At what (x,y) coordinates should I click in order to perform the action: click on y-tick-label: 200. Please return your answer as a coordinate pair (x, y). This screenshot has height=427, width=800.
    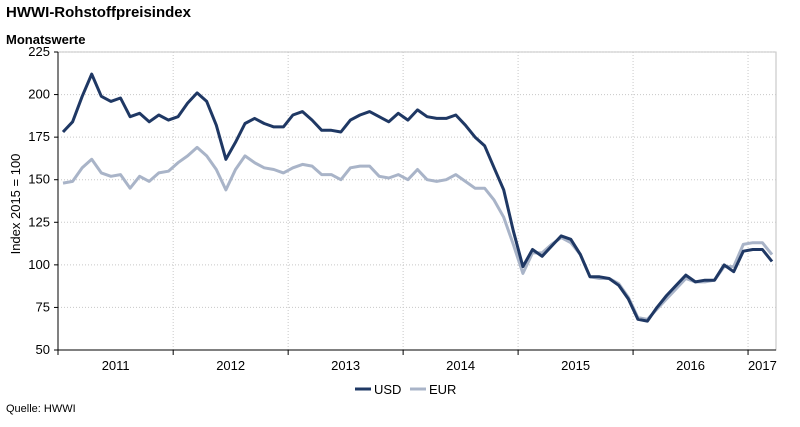
    Looking at the image, I should click on (39, 94).